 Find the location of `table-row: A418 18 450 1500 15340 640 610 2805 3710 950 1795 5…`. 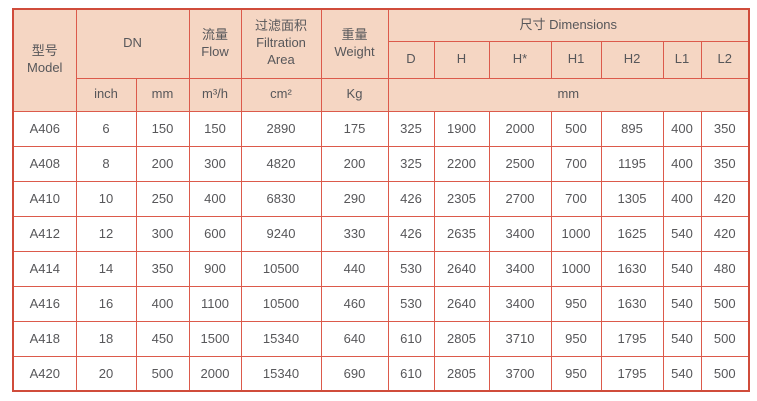

table-row: A418 18 450 1500 15340 640 610 2805 3710 950 1795 5… is located at coordinates (381, 338).